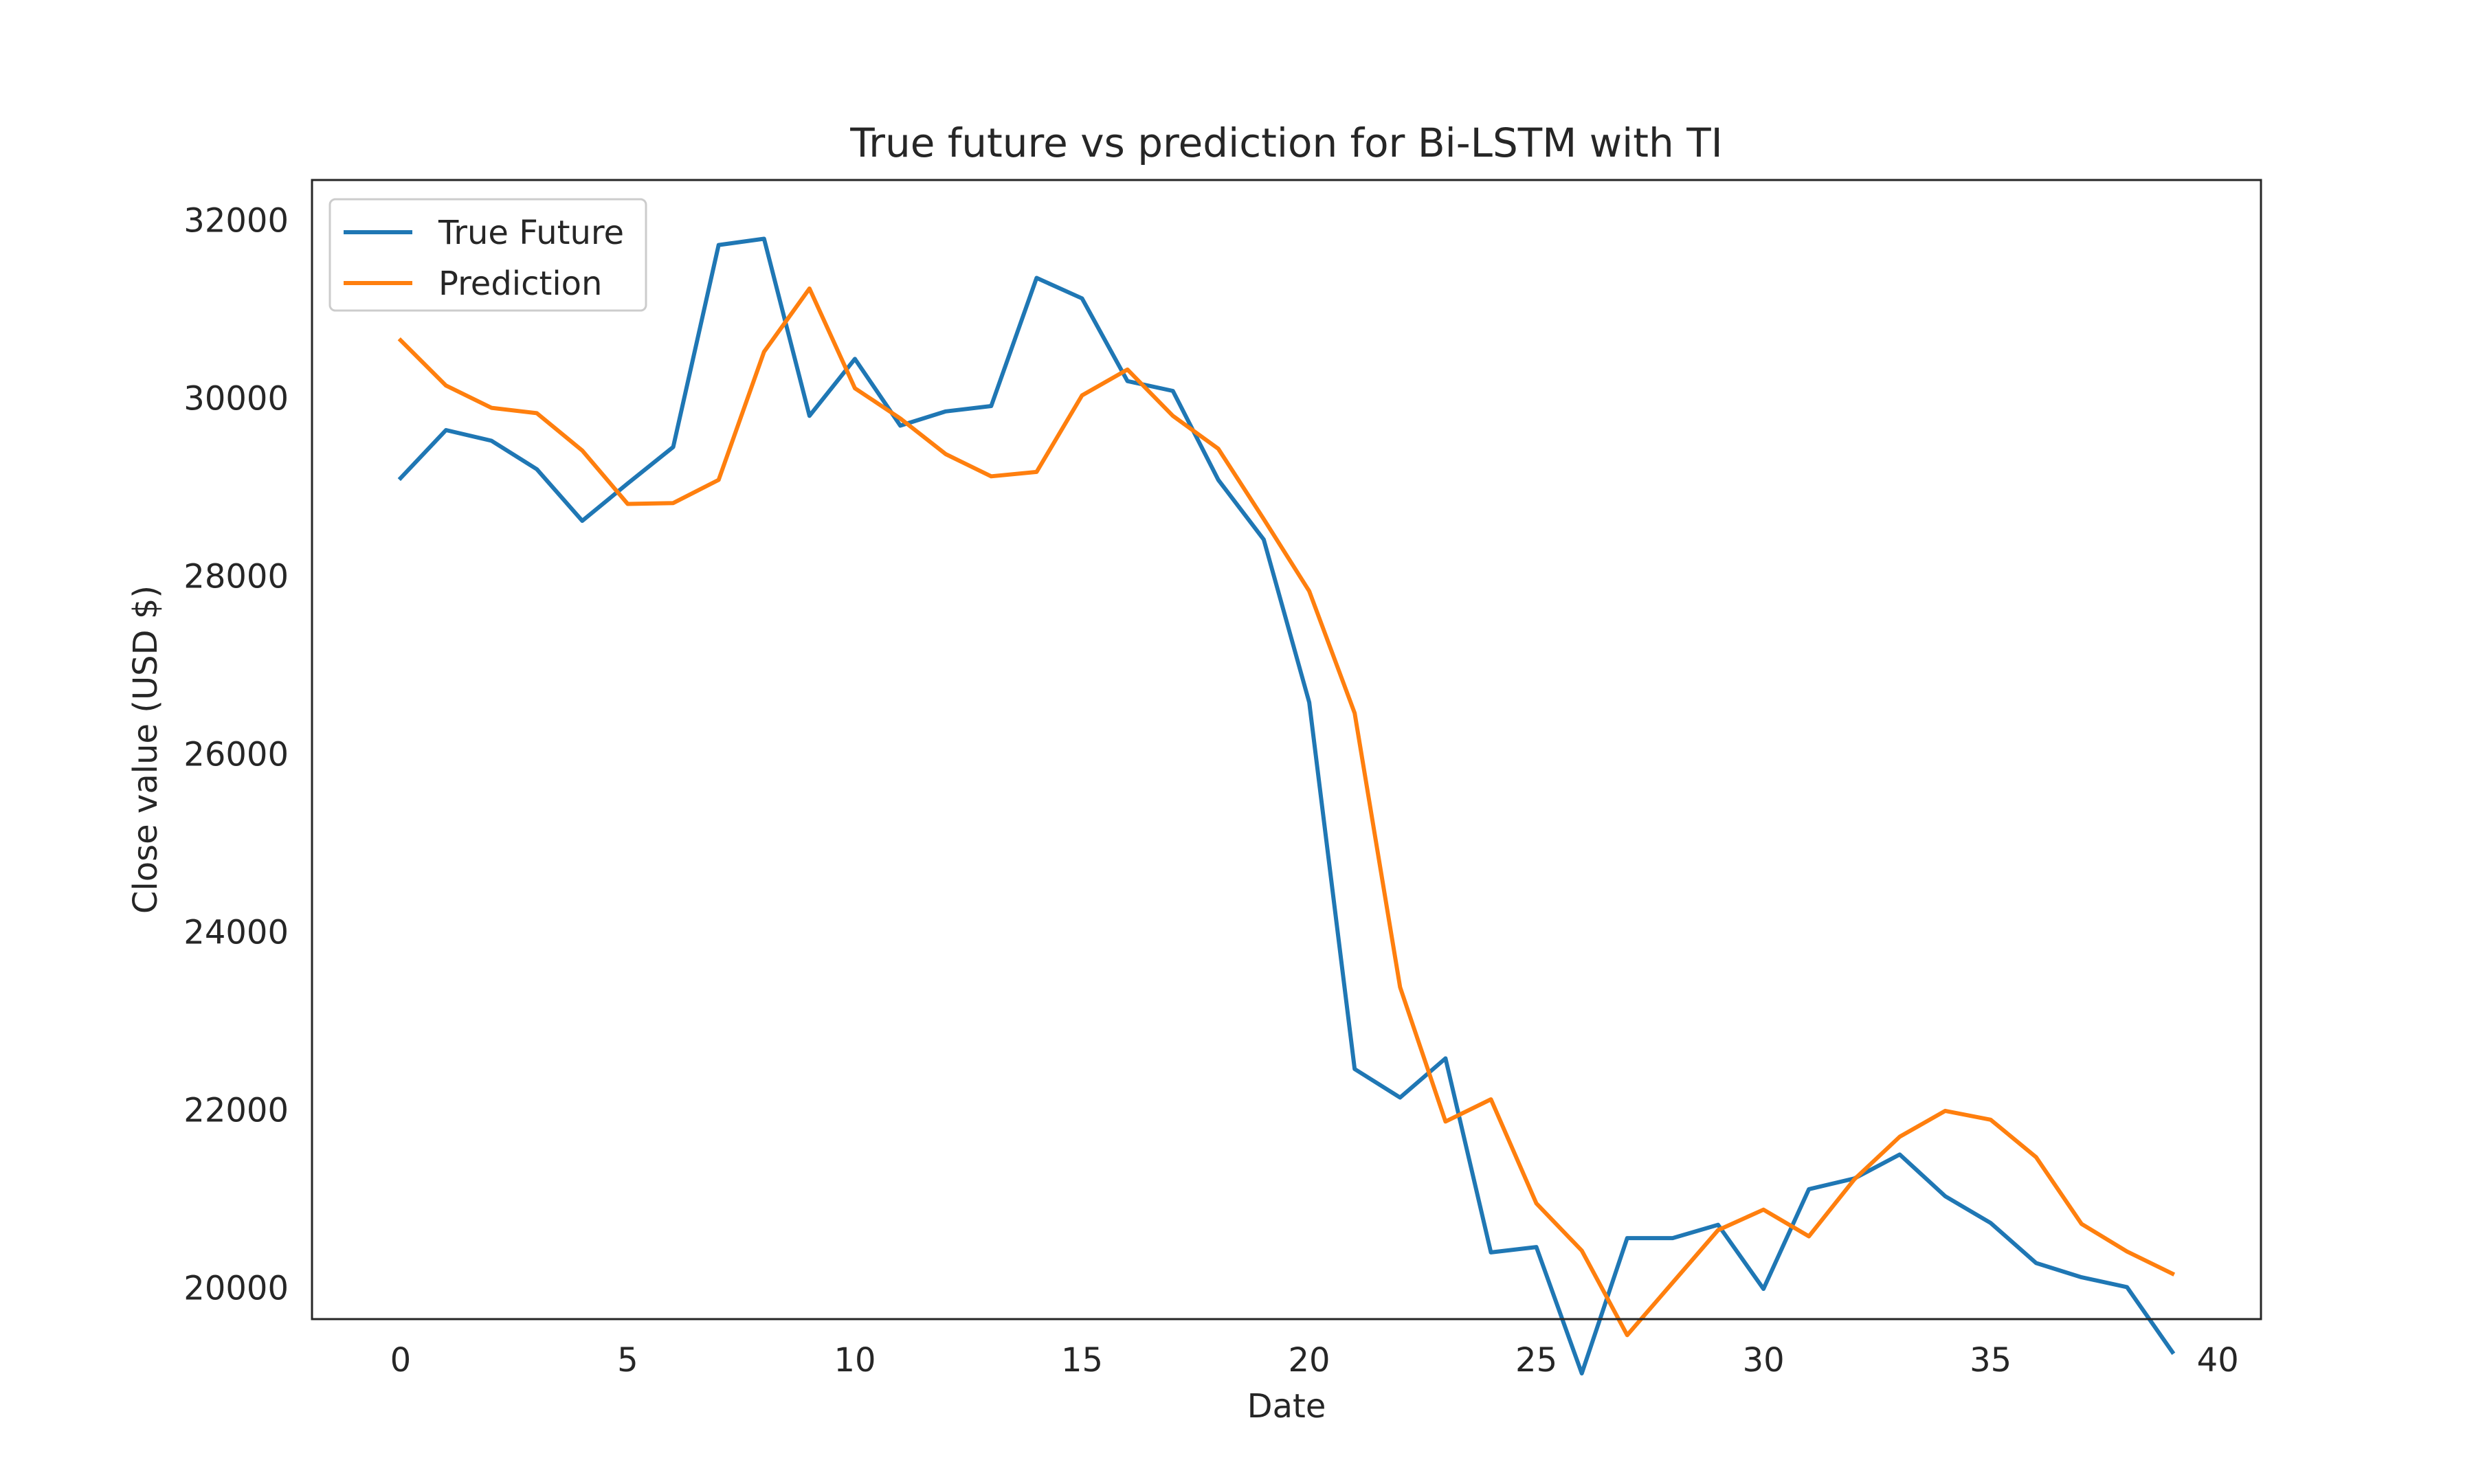 This screenshot has width=2474, height=1484. I want to click on legend: True Future Prediction, so click(487, 255).